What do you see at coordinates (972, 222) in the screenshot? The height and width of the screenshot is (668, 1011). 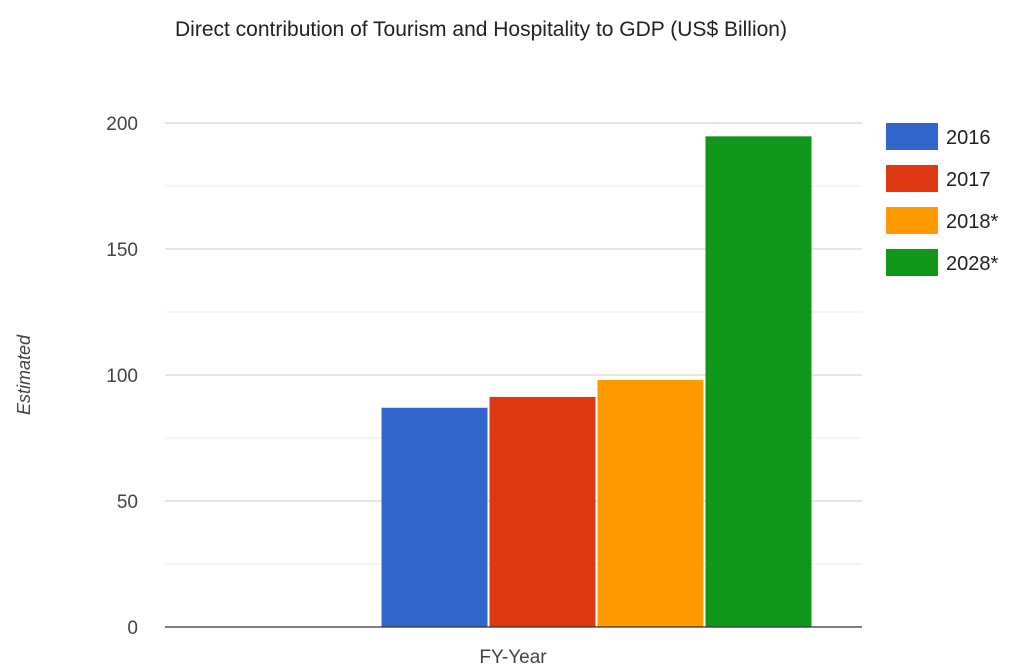 I see `legend-label: 2018*` at bounding box center [972, 222].